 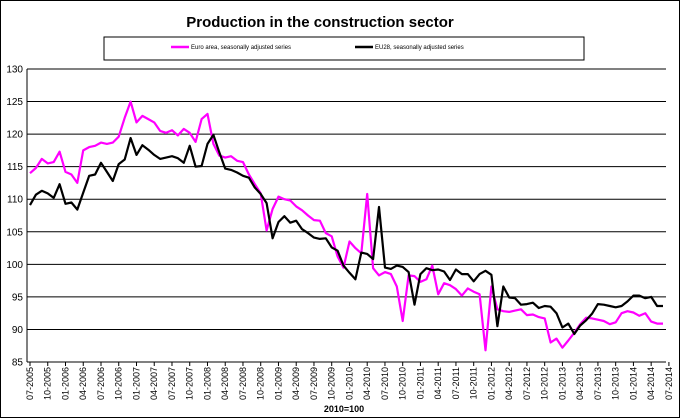 I want to click on y-tick-label: 100, so click(x=14, y=265).